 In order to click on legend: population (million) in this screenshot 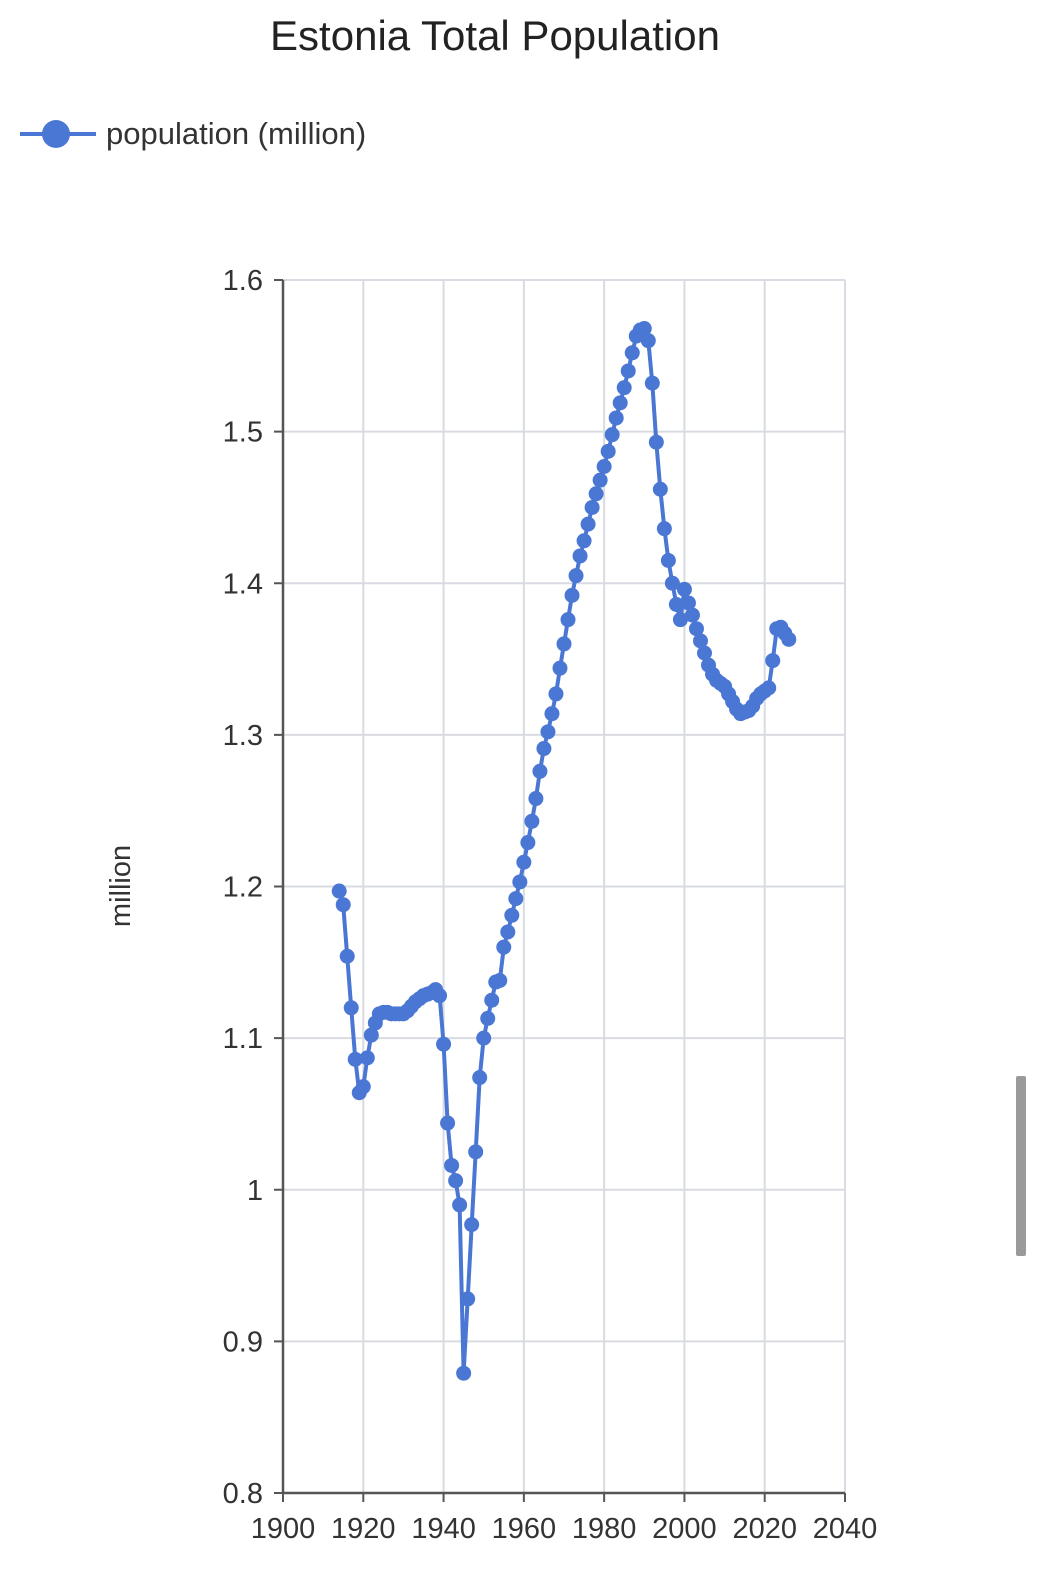, I will do `click(193, 134)`.